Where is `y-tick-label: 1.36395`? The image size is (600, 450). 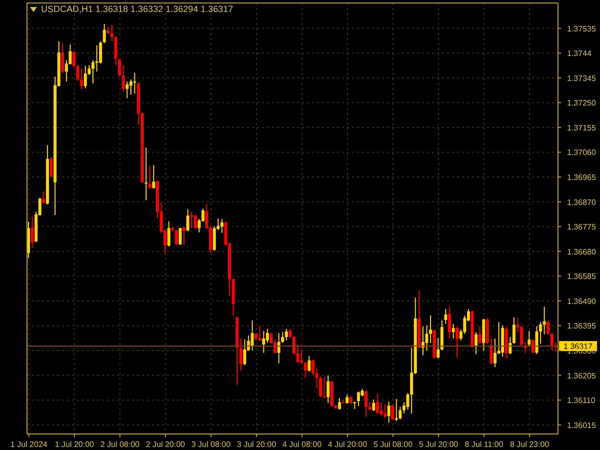
y-tick-label: 1.36395 is located at coordinates (581, 326).